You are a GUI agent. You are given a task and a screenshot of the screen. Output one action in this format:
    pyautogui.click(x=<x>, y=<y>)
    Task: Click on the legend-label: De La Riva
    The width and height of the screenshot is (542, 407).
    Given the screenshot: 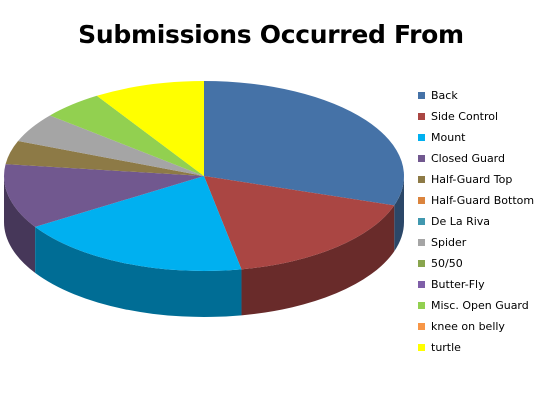 What is the action you would take?
    pyautogui.click(x=461, y=221)
    